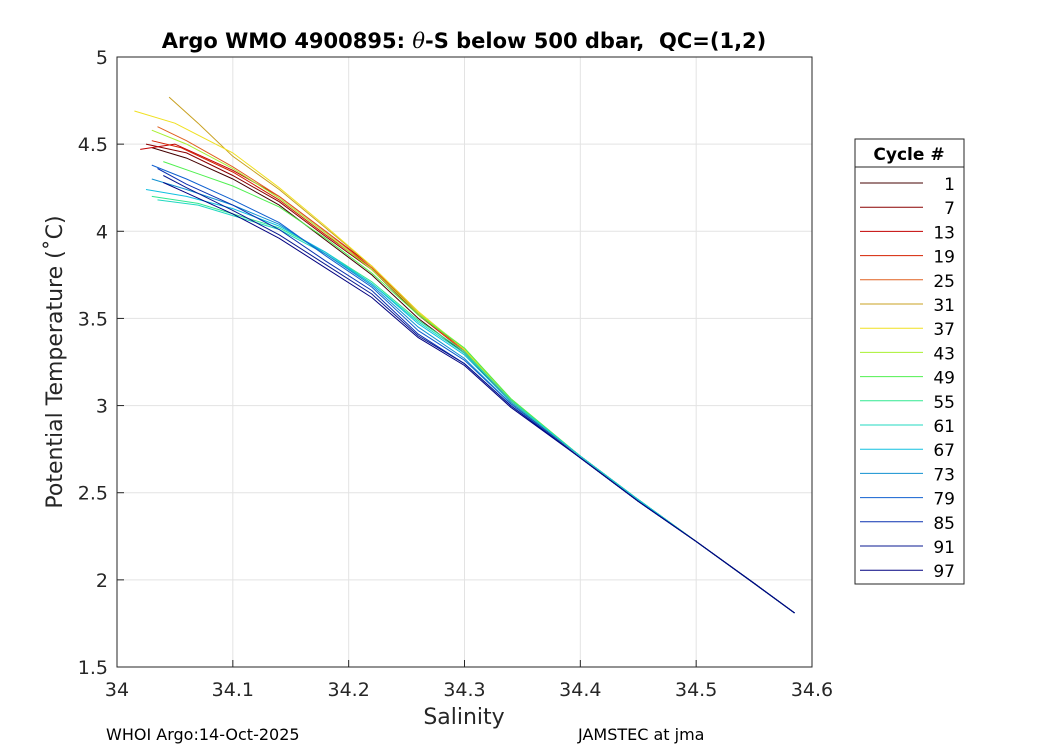 The image size is (1050, 750). I want to click on legend-label-25: 25, so click(944, 282).